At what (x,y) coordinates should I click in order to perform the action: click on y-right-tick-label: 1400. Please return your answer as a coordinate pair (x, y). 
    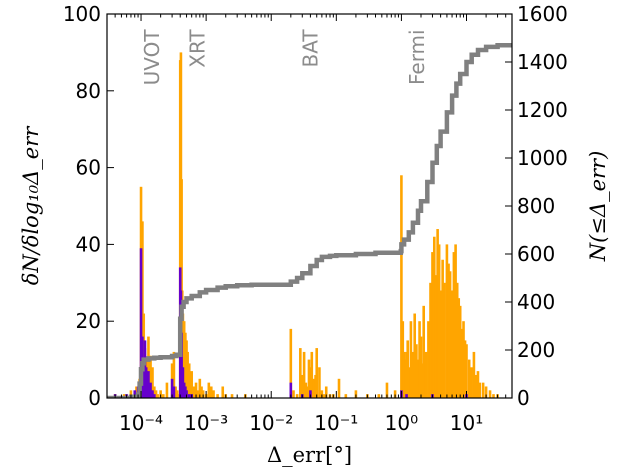
    Looking at the image, I should click on (542, 62).